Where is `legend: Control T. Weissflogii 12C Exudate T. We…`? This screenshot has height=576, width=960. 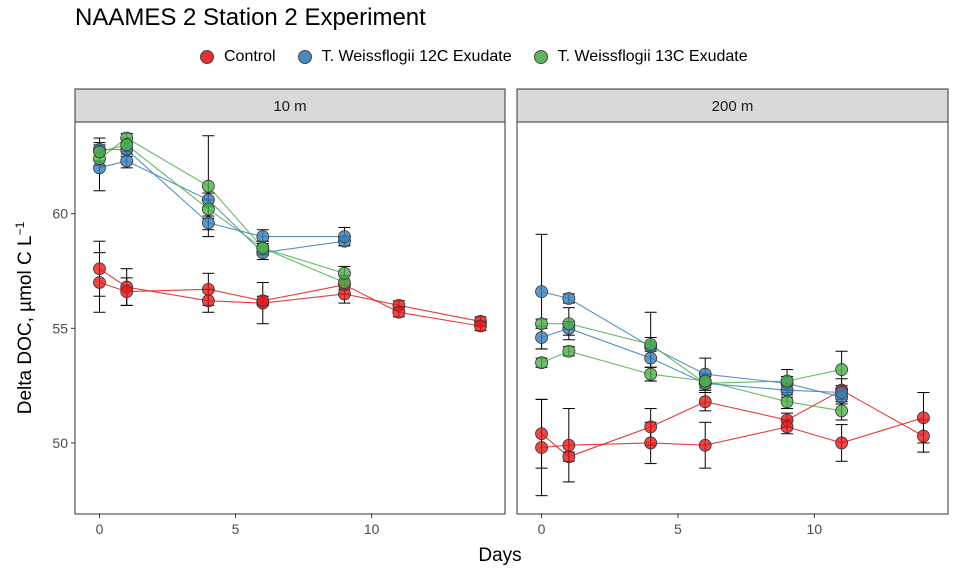
legend: Control T. Weissflogii 12C Exudate T. We… is located at coordinates (474, 57).